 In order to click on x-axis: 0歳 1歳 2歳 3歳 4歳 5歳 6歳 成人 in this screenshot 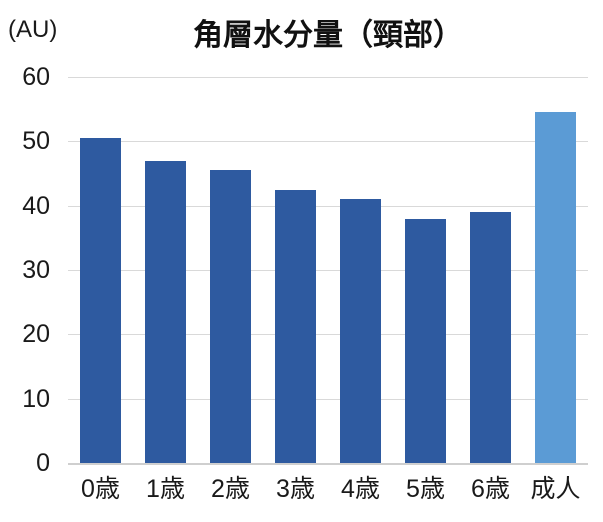, I will do `click(328, 489)`.